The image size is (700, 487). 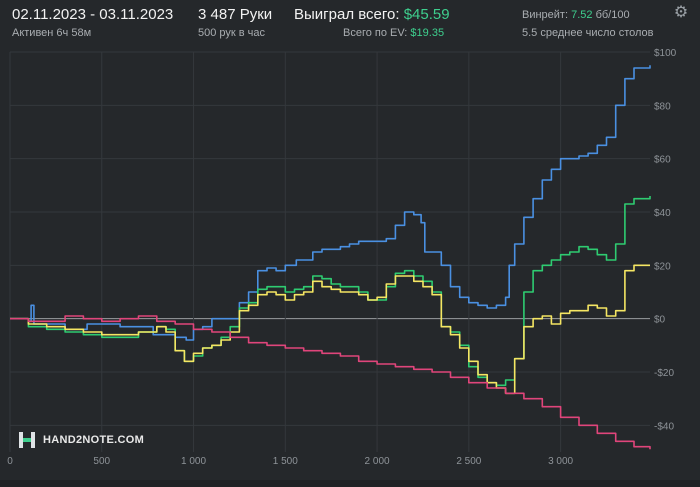 What do you see at coordinates (232, 33) in the screenshot?
I see `hands-rate: 500 рук в час` at bounding box center [232, 33].